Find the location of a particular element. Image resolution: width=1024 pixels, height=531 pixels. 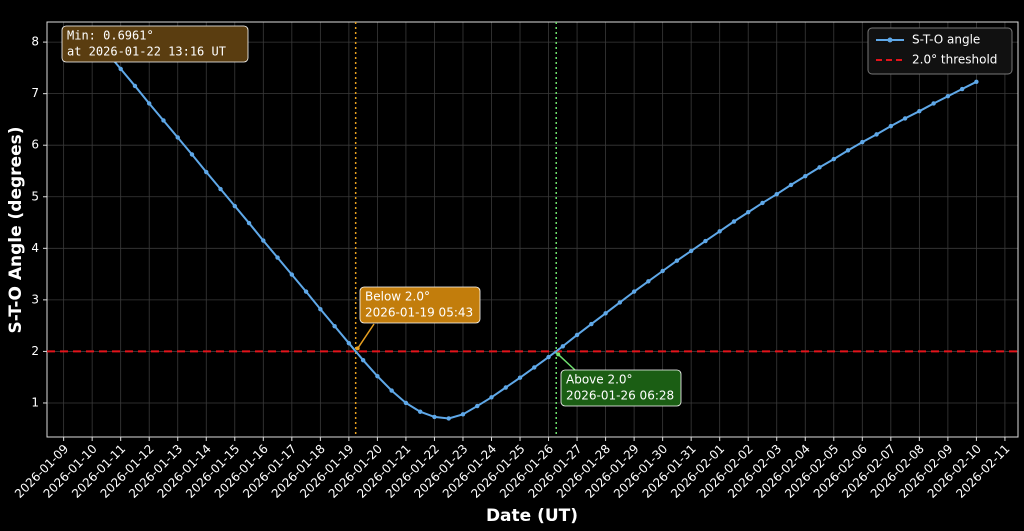

annotation-text: Above 2.0° is located at coordinates (599, 380).